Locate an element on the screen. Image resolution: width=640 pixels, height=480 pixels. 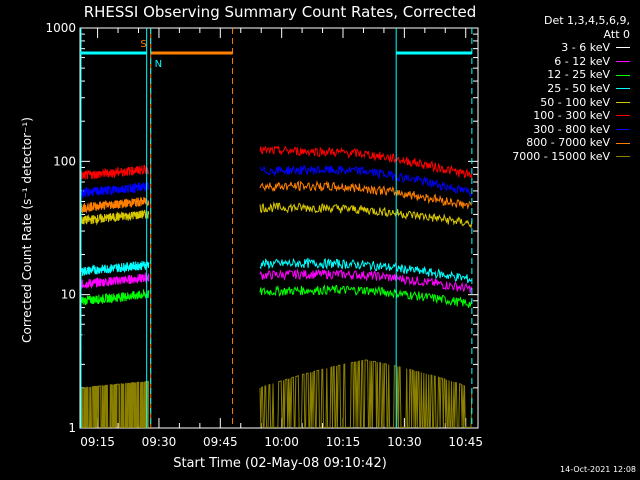
legend-entry-3: 25 - 50 keV is located at coordinates (556, 89).